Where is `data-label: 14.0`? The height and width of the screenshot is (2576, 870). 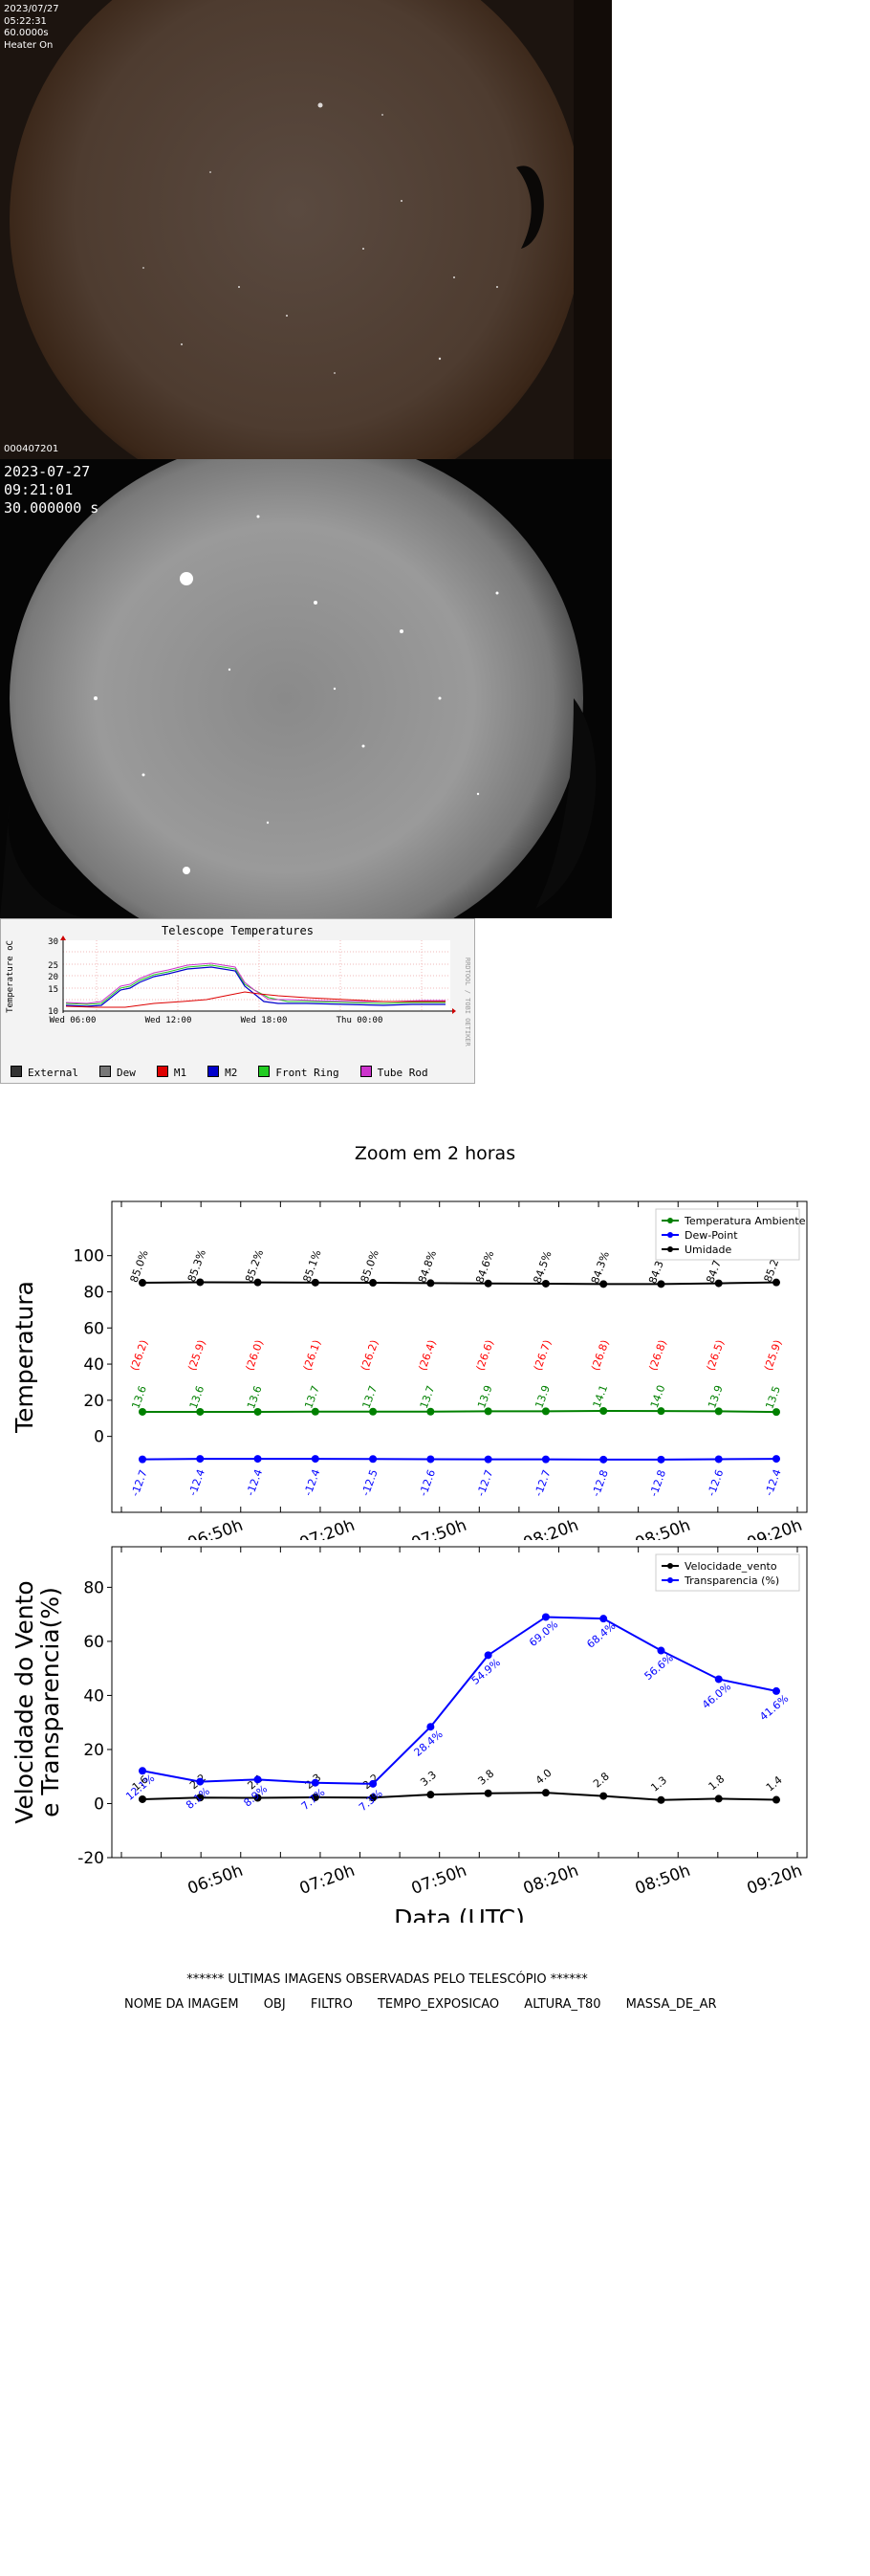 data-label: 14.0 is located at coordinates (658, 1396).